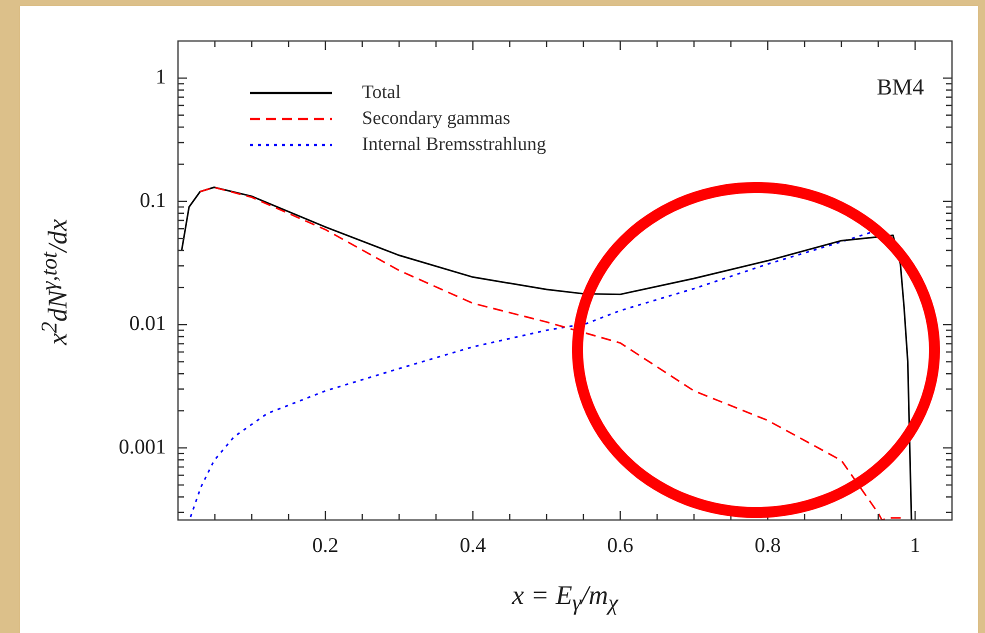  What do you see at coordinates (915, 545) in the screenshot?
I see `x-tick-label: 1` at bounding box center [915, 545].